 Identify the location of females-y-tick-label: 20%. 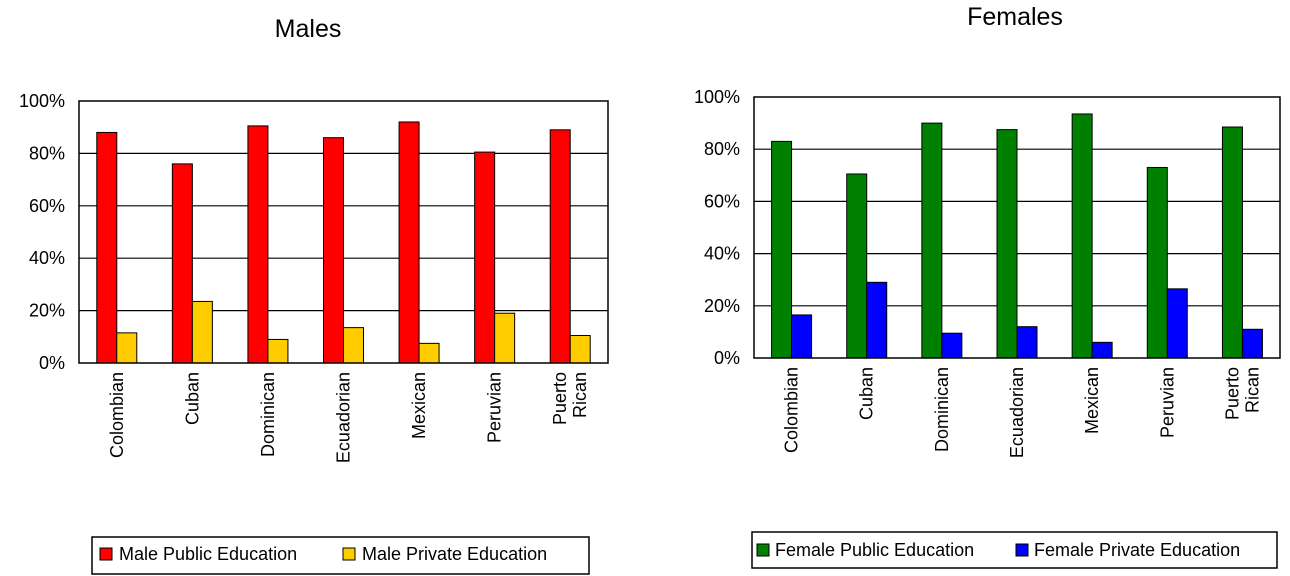
(722, 306).